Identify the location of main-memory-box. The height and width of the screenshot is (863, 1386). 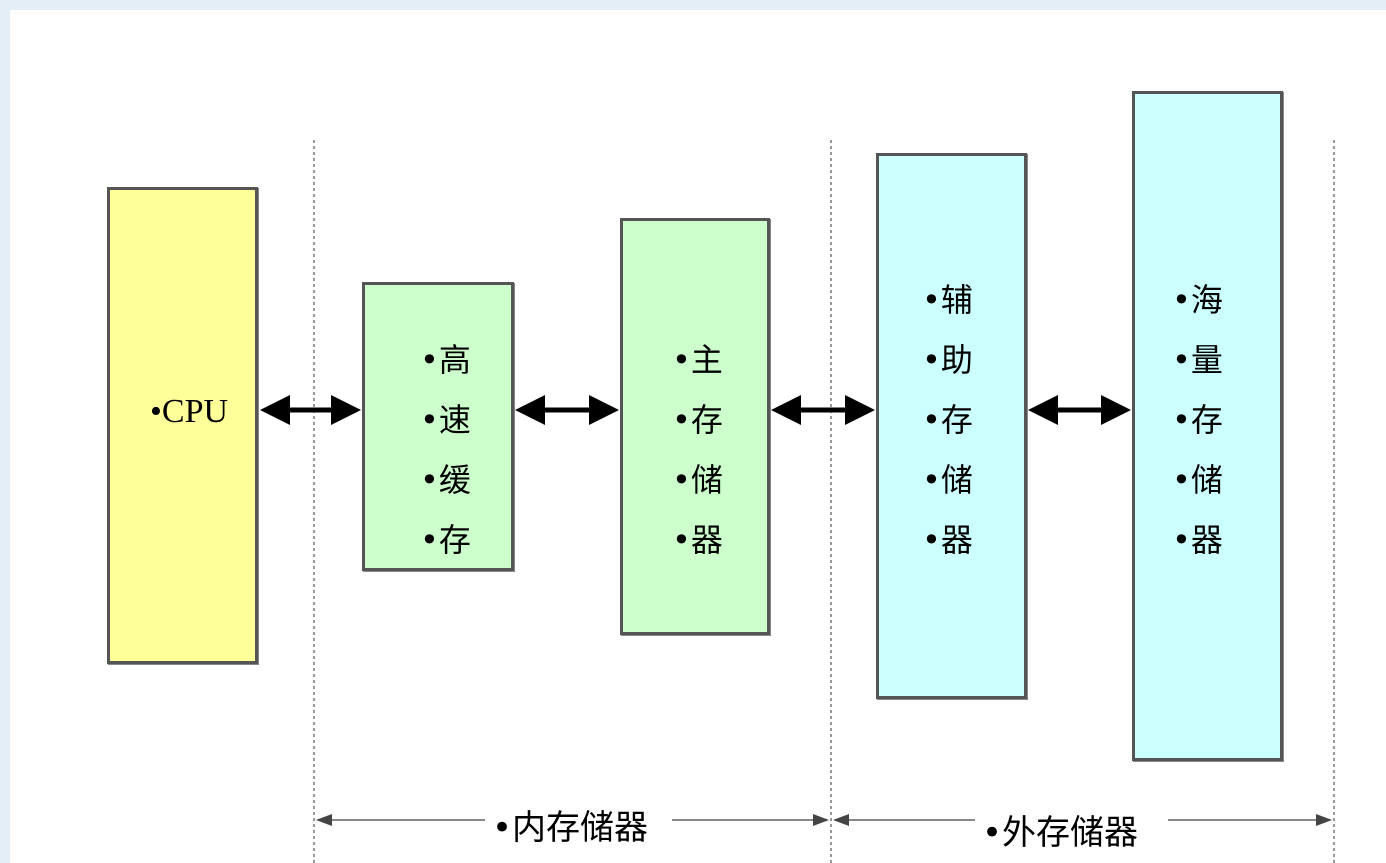
(695, 426).